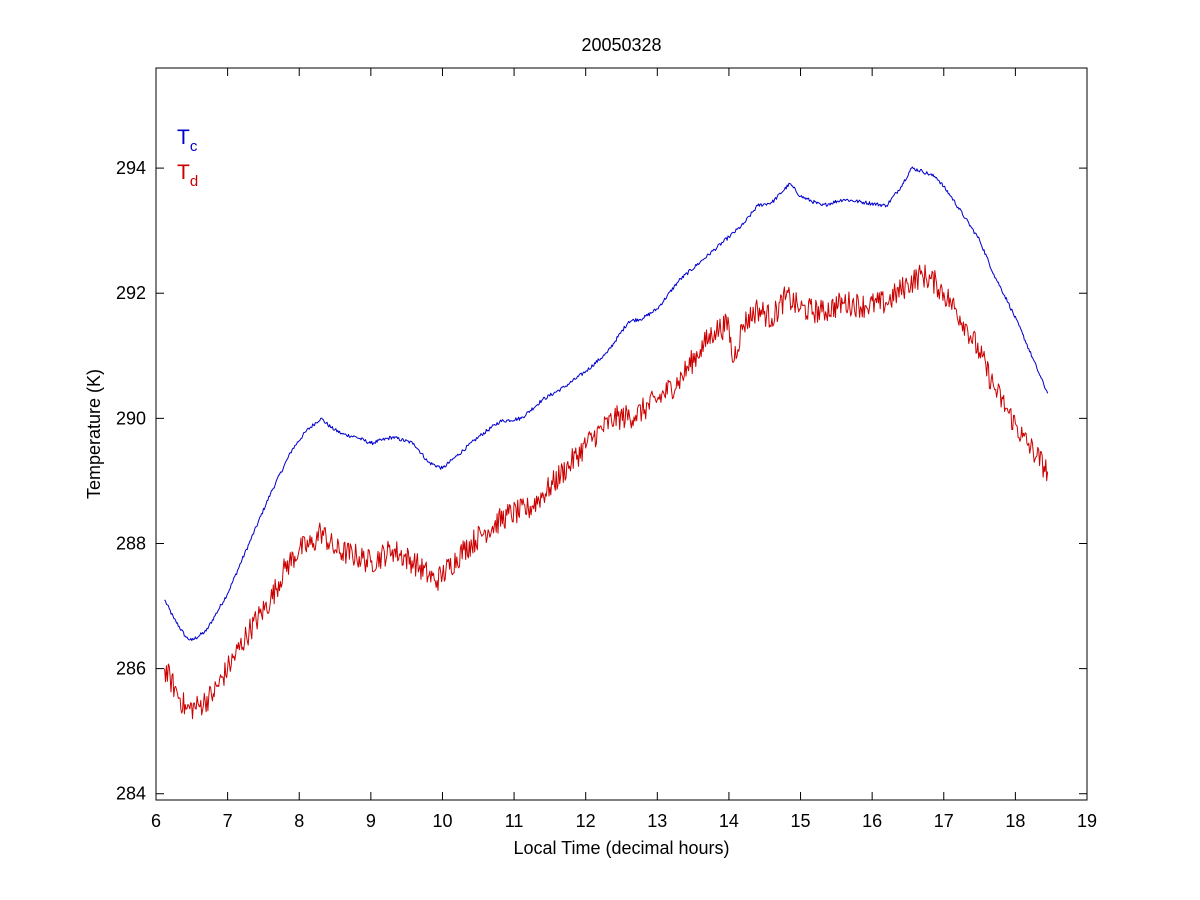  What do you see at coordinates (586, 821) in the screenshot?
I see `x-tick-label: 12` at bounding box center [586, 821].